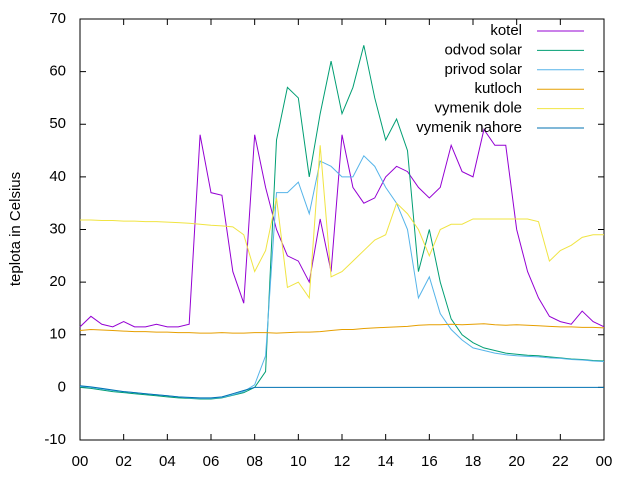 The height and width of the screenshot is (480, 640). I want to click on y-tick-label: 50, so click(57, 123).